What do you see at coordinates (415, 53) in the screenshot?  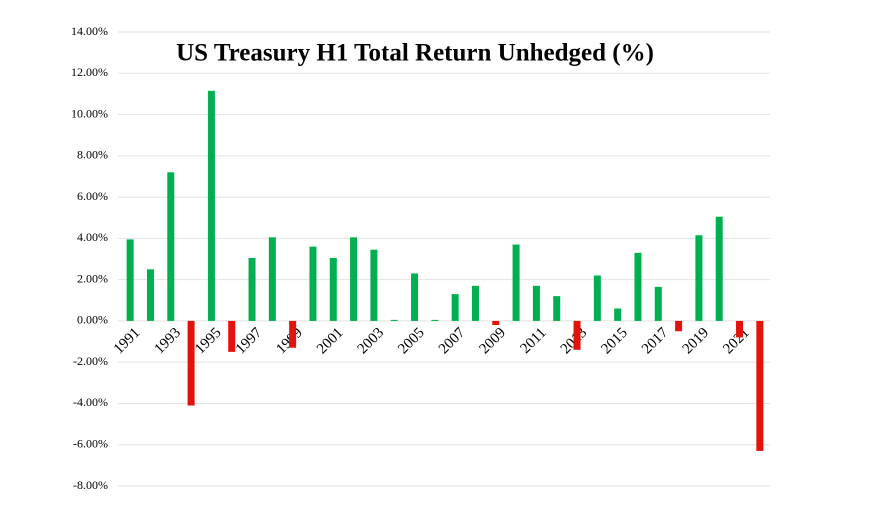 I see `chart-title: US Treasury H1 Total Return Unhedged (%)` at bounding box center [415, 53].